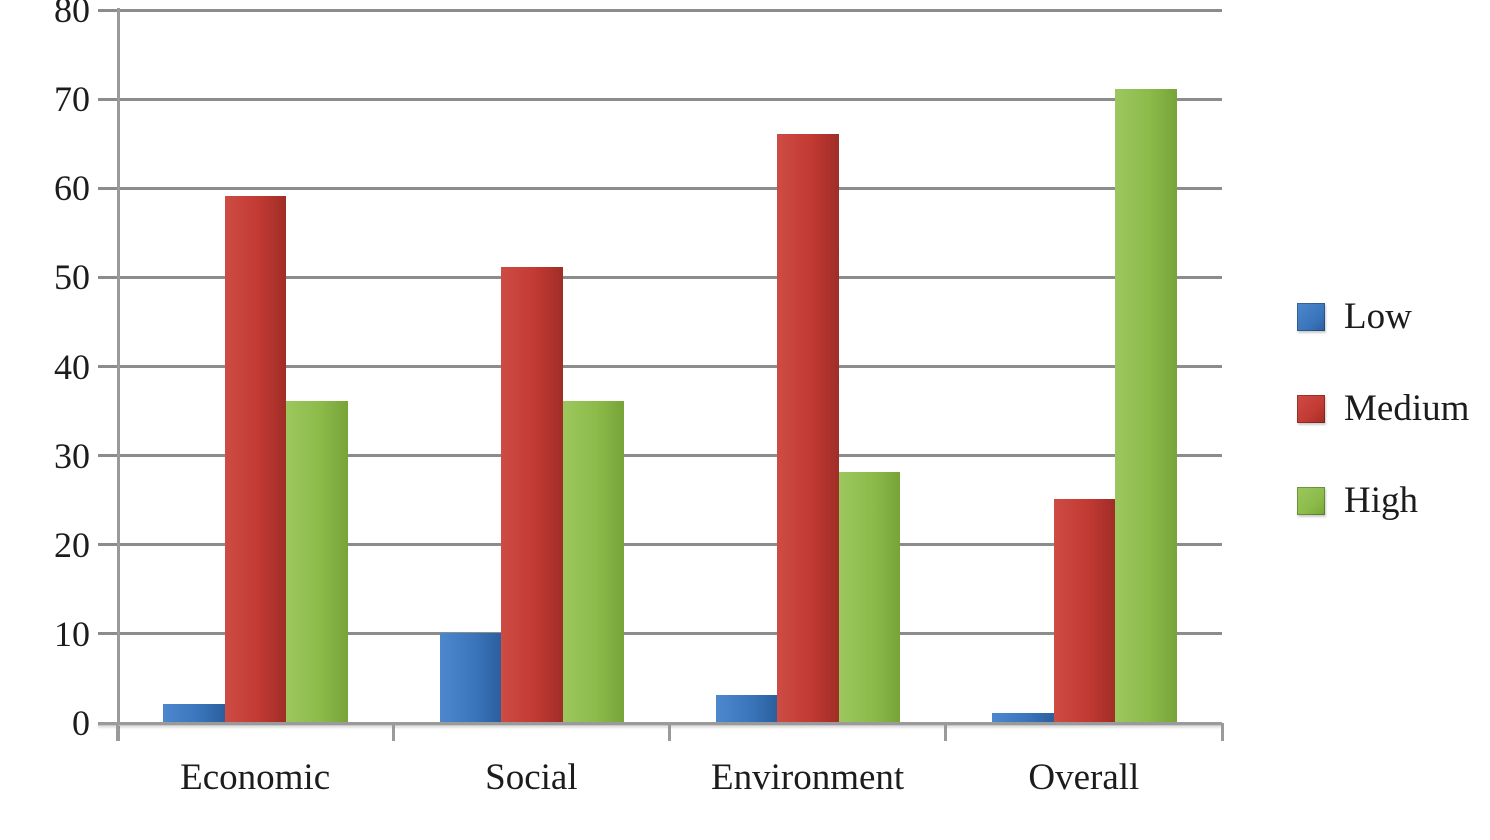  What do you see at coordinates (1146, 405) in the screenshot?
I see `bar-high-overall` at bounding box center [1146, 405].